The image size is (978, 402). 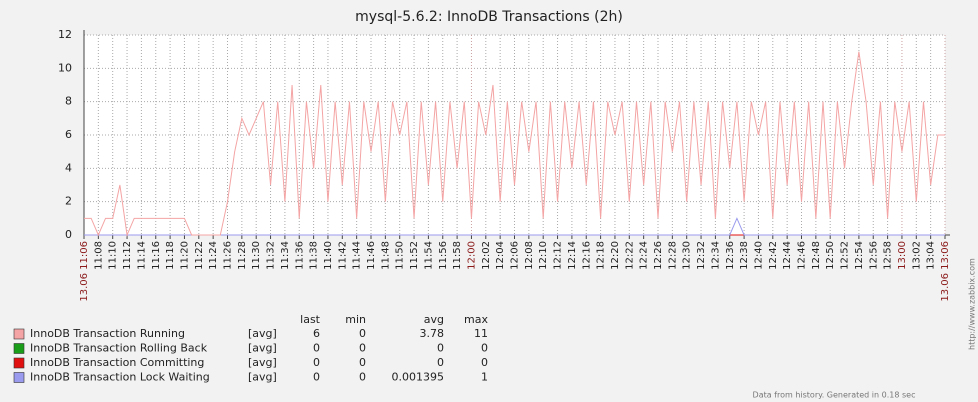 I want to click on legend-header: last, so click(x=310, y=319).